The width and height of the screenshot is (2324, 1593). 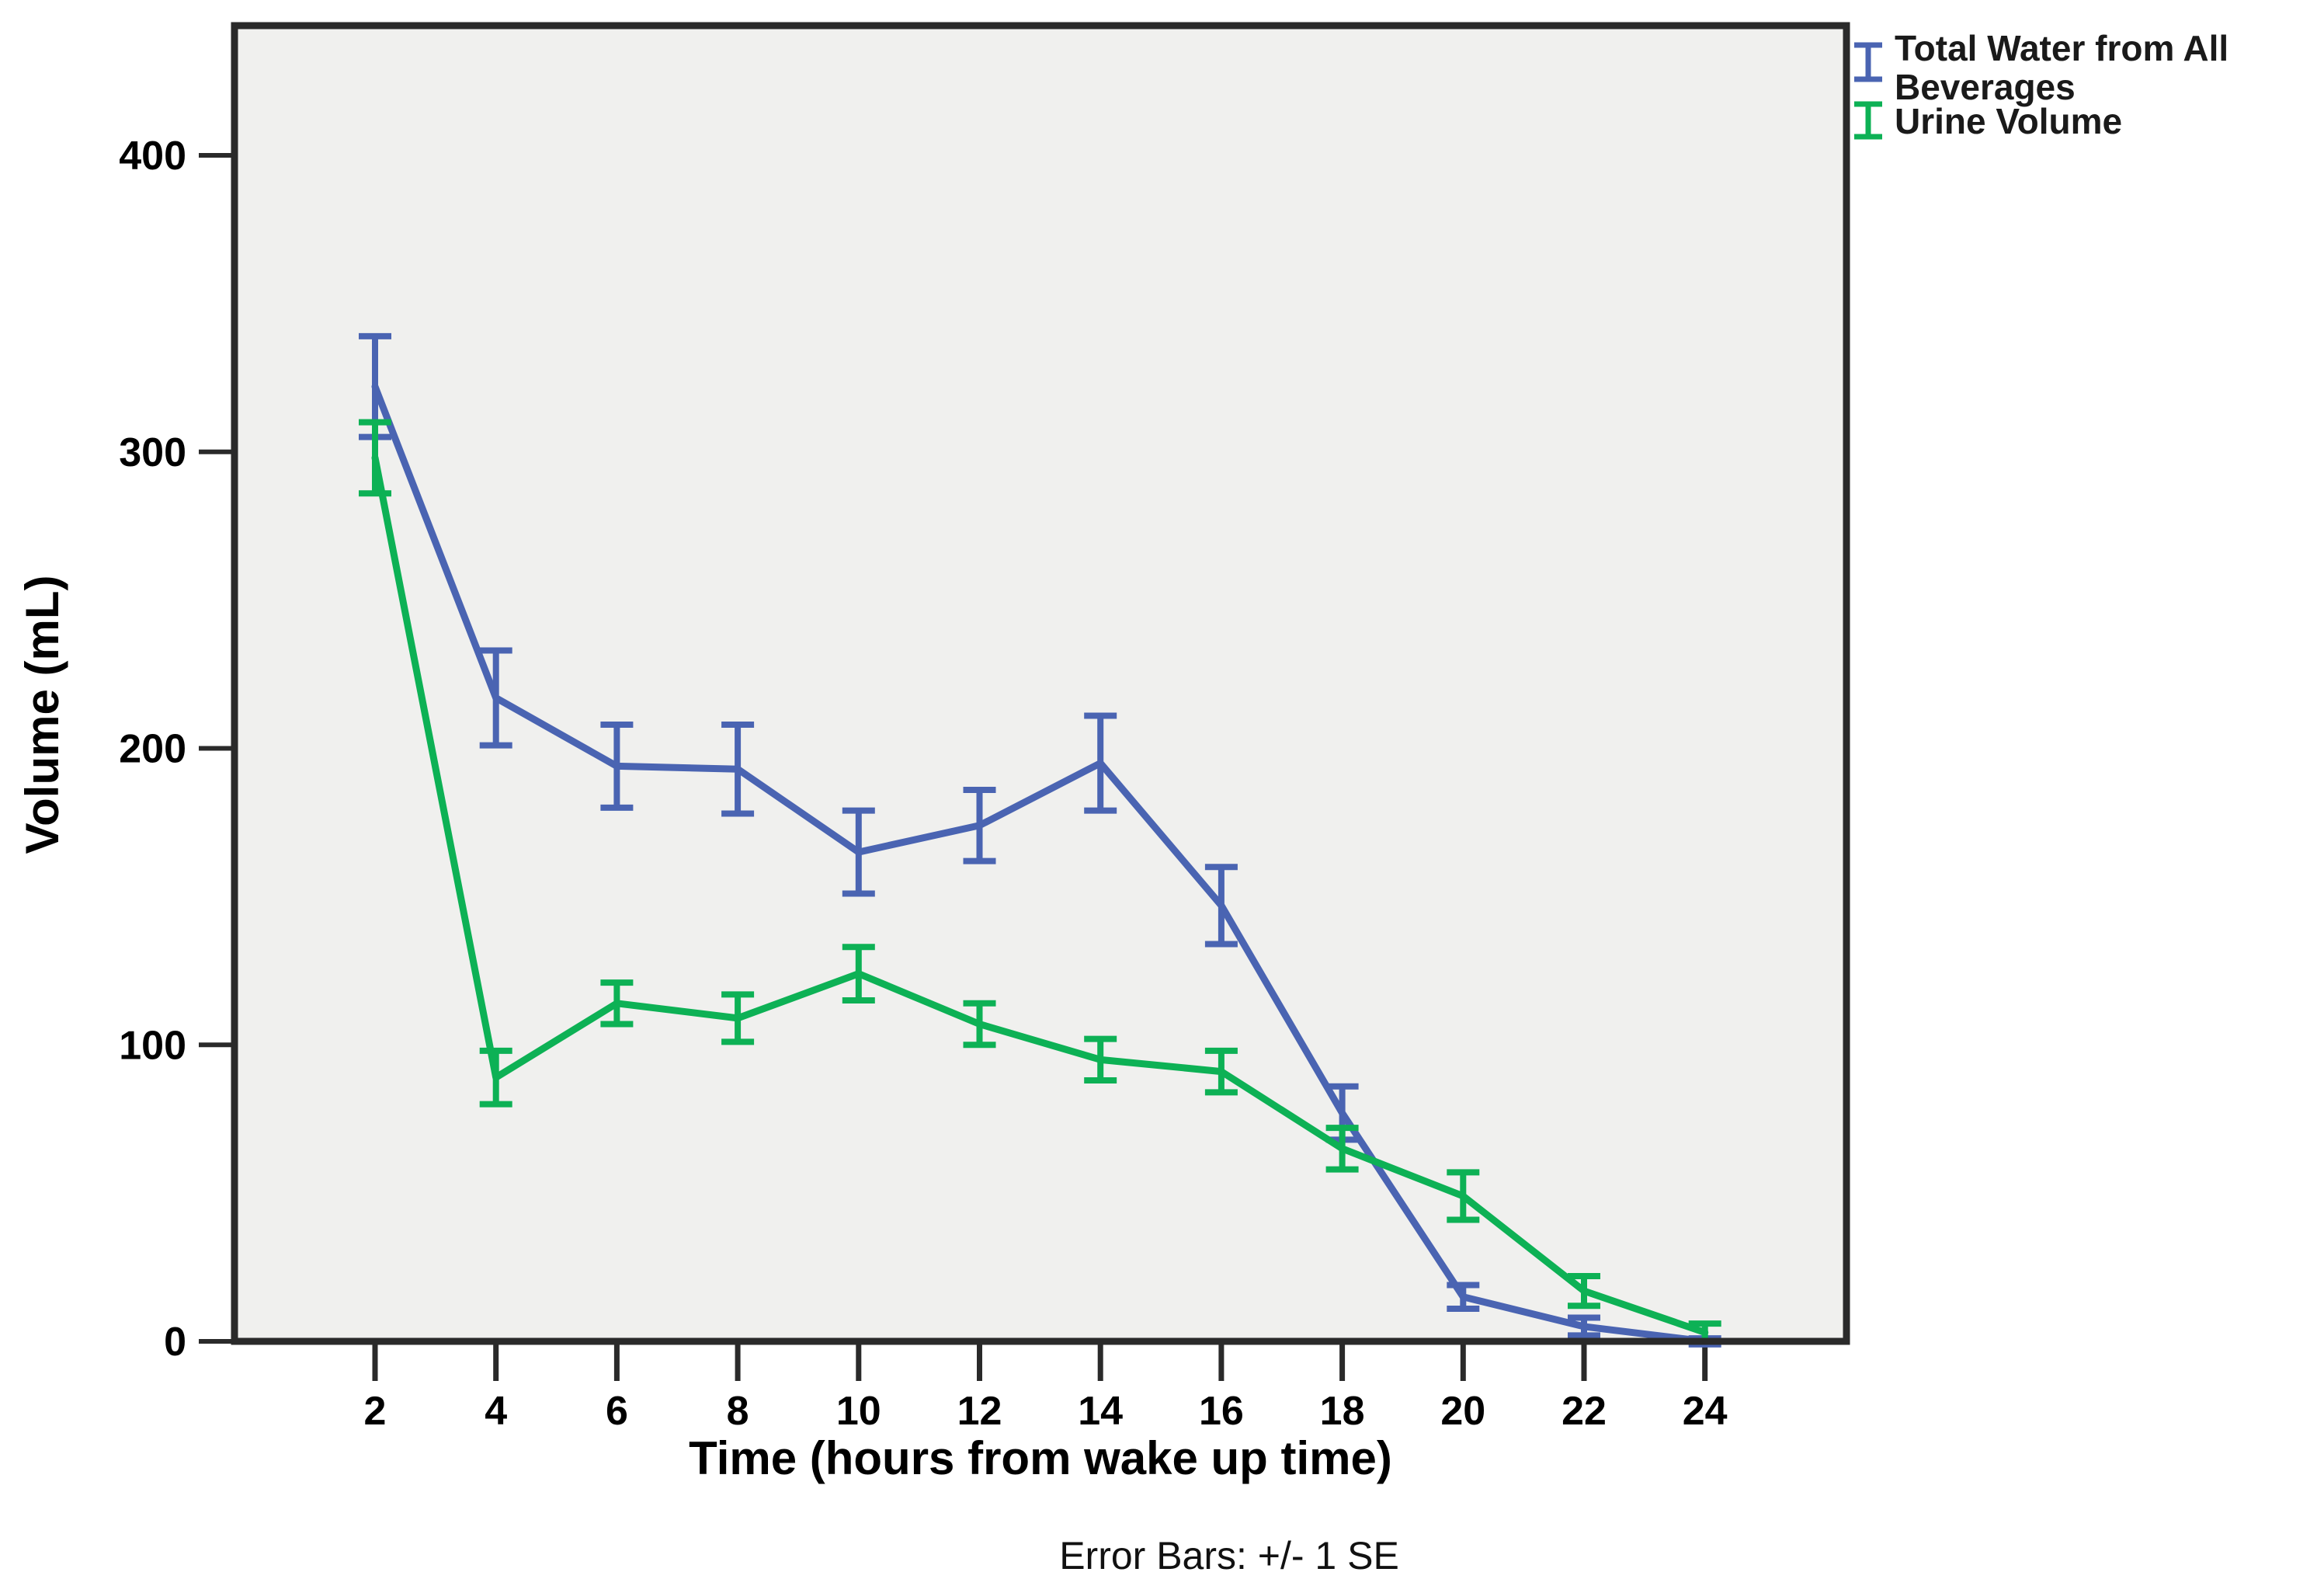 I want to click on x-tick-label-22: 22, so click(x=1584, y=1411).